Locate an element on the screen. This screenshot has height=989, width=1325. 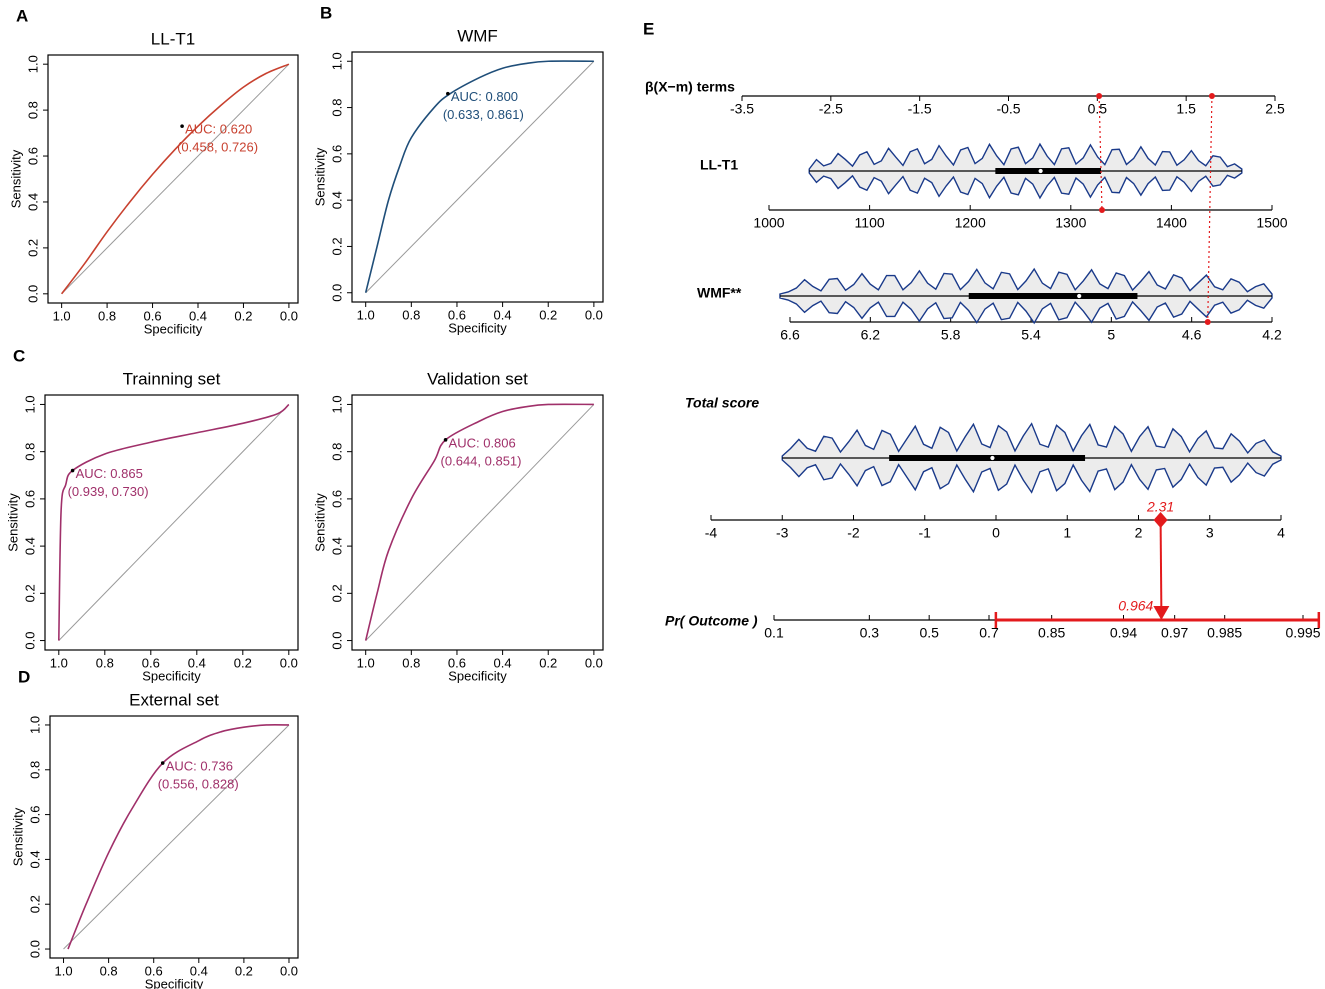
panel-label: A is located at coordinates (22, 15).